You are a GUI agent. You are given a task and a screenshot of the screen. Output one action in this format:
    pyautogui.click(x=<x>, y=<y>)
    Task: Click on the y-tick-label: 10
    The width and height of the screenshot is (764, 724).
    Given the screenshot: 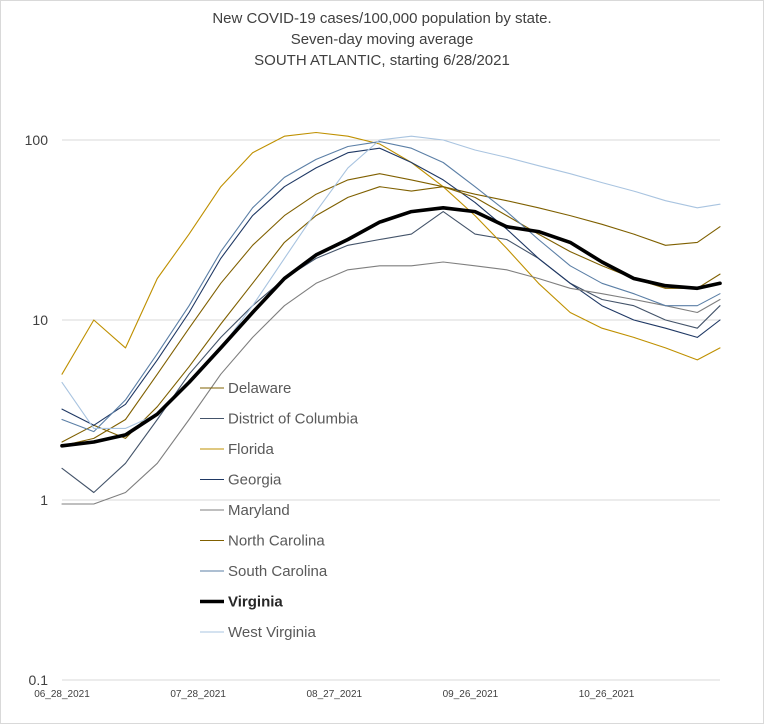 What is the action you would take?
    pyautogui.click(x=40, y=320)
    